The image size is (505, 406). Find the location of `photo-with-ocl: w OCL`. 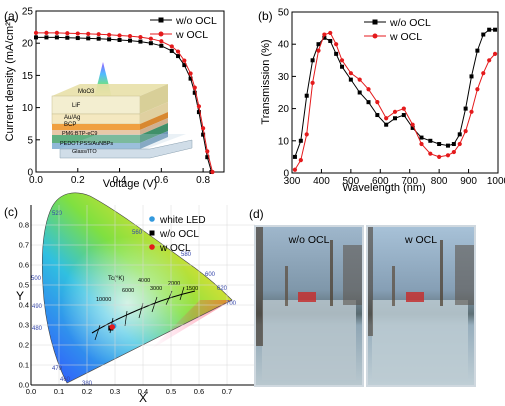

photo-with-ocl: w OCL is located at coordinates (421, 306).